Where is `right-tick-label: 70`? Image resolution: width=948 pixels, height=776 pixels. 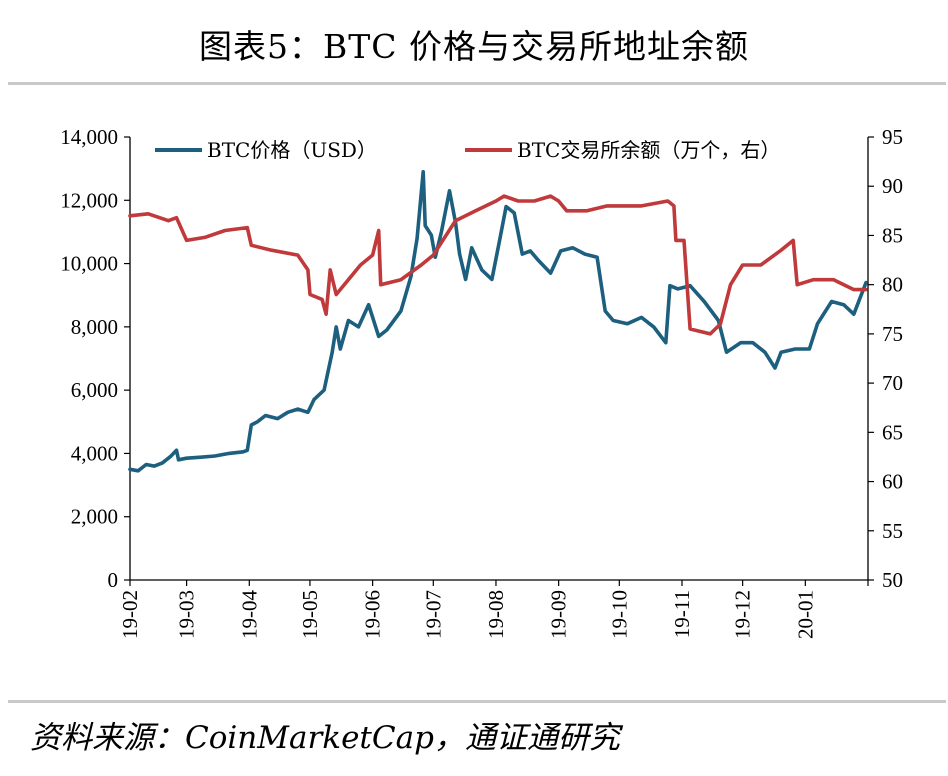
right-tick-label: 70 is located at coordinates (892, 383).